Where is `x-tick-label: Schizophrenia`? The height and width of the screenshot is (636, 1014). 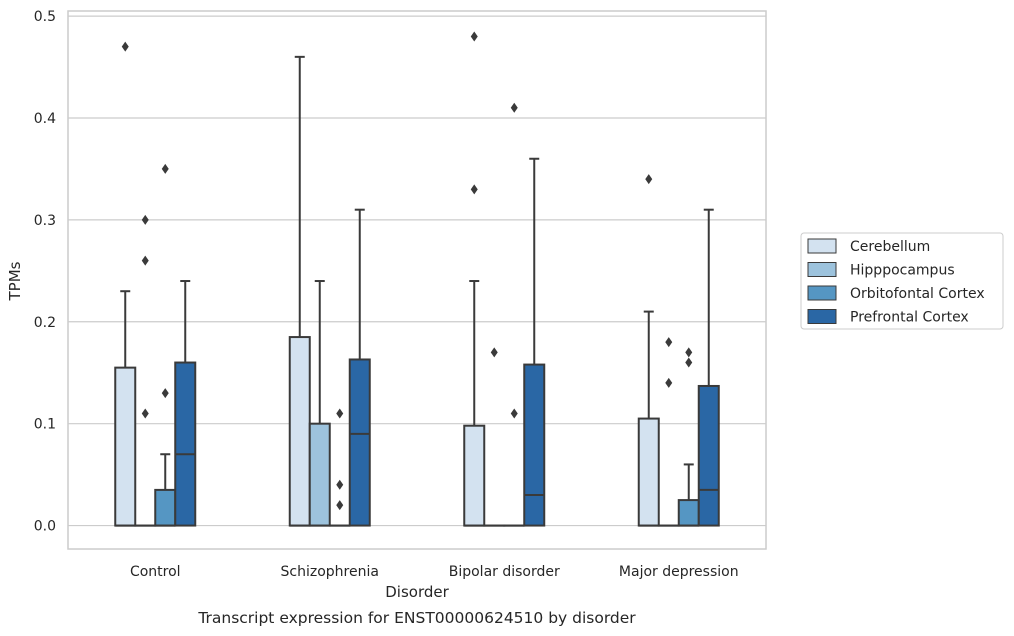 x-tick-label: Schizophrenia is located at coordinates (330, 572).